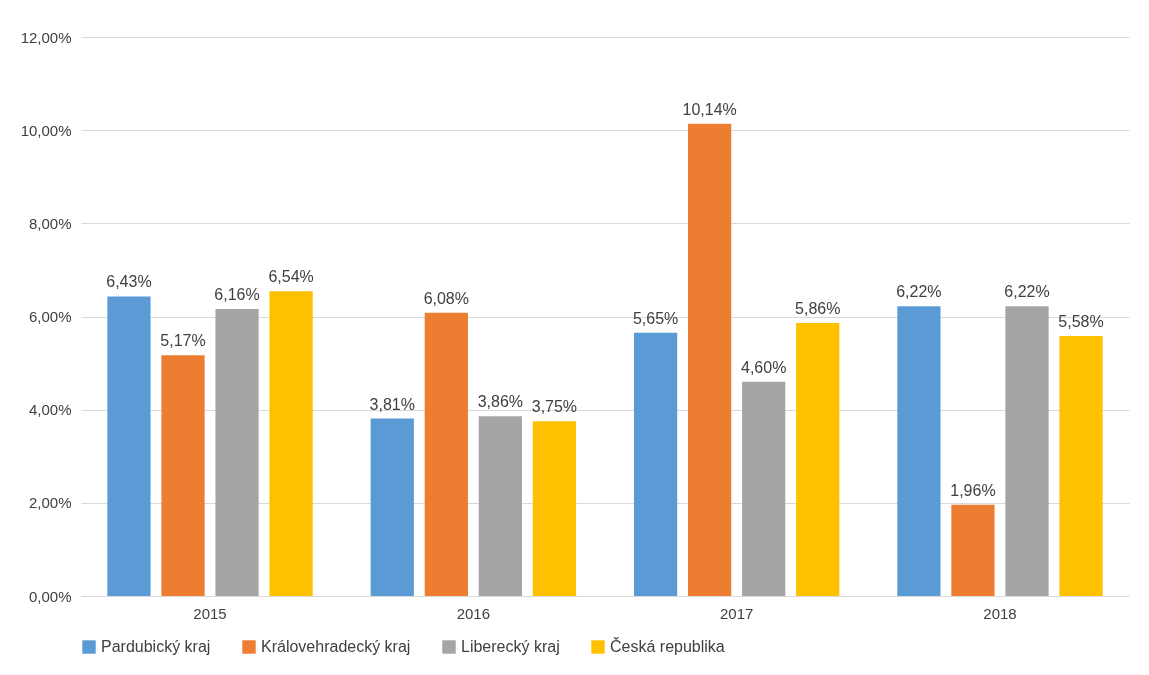  Describe the element at coordinates (1000, 613) in the screenshot. I see `x-tick-label: 2018` at that location.